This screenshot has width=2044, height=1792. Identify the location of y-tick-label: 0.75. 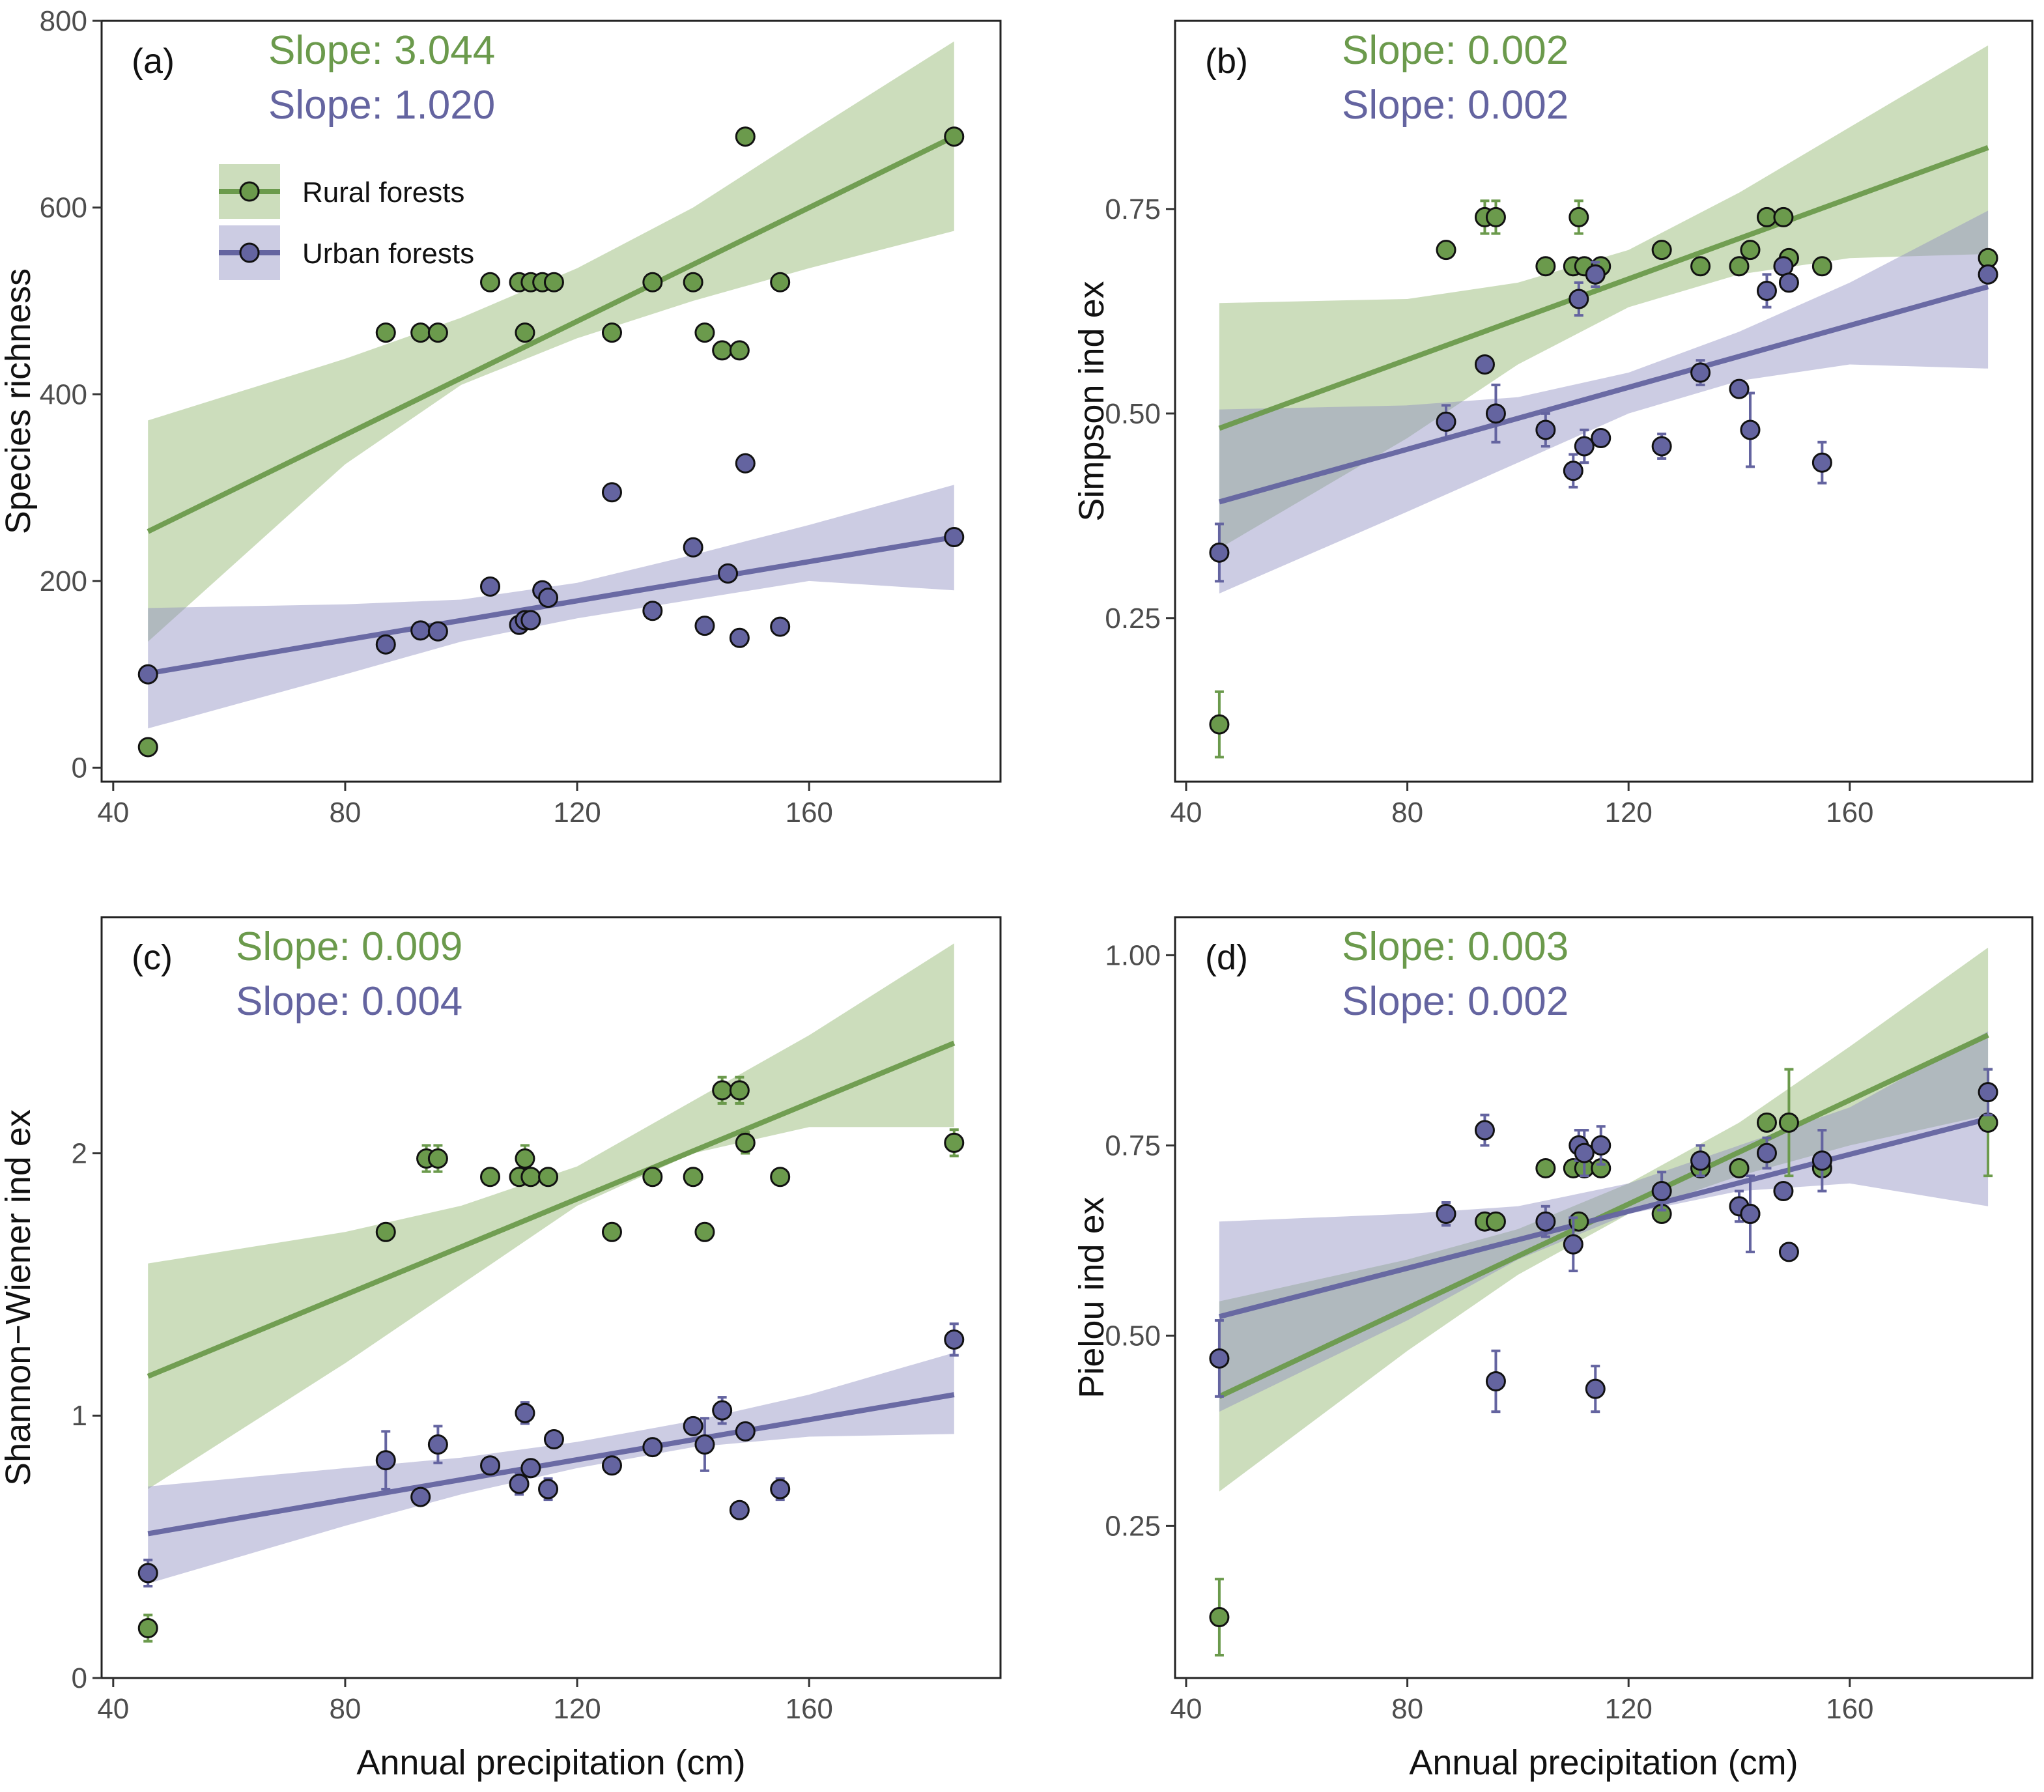
(1133, 209).